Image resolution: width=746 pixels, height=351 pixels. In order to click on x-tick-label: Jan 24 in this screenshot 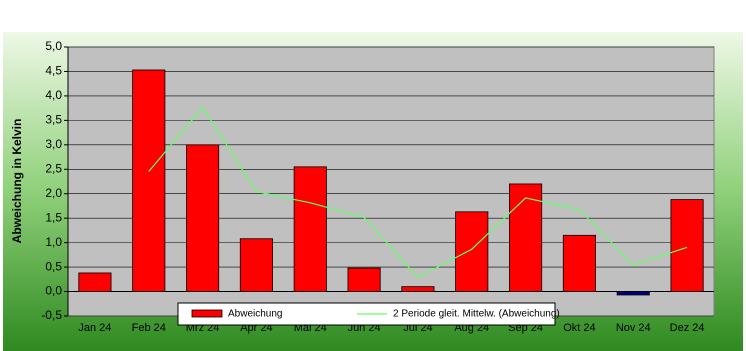, I will do `click(94, 328)`.